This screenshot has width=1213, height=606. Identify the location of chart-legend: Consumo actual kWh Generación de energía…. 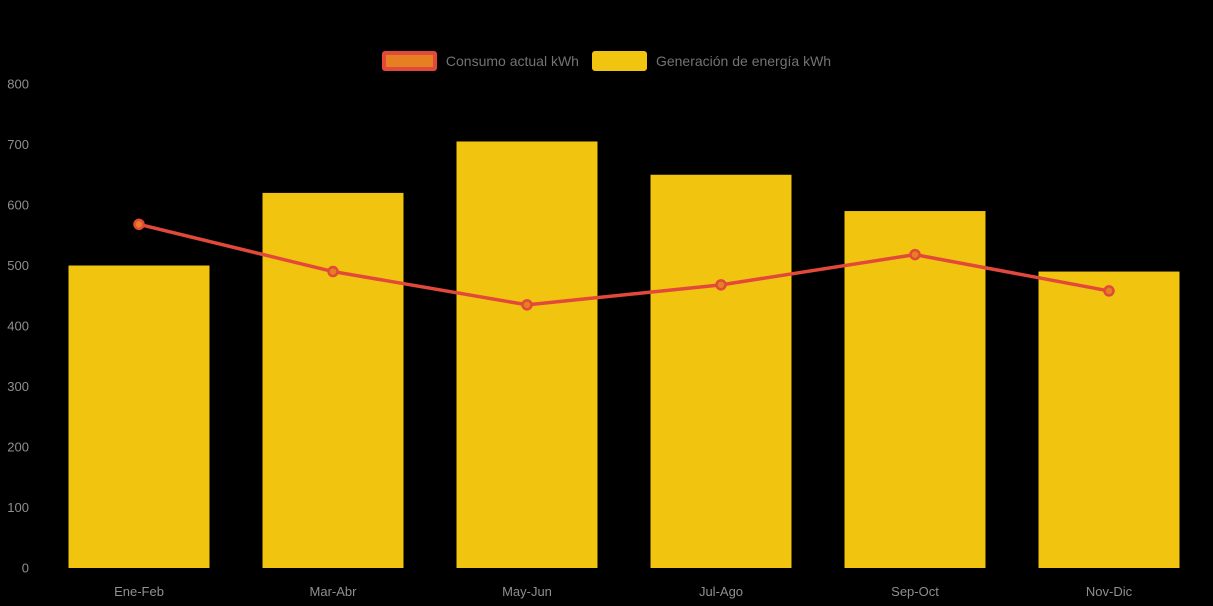
(606, 61).